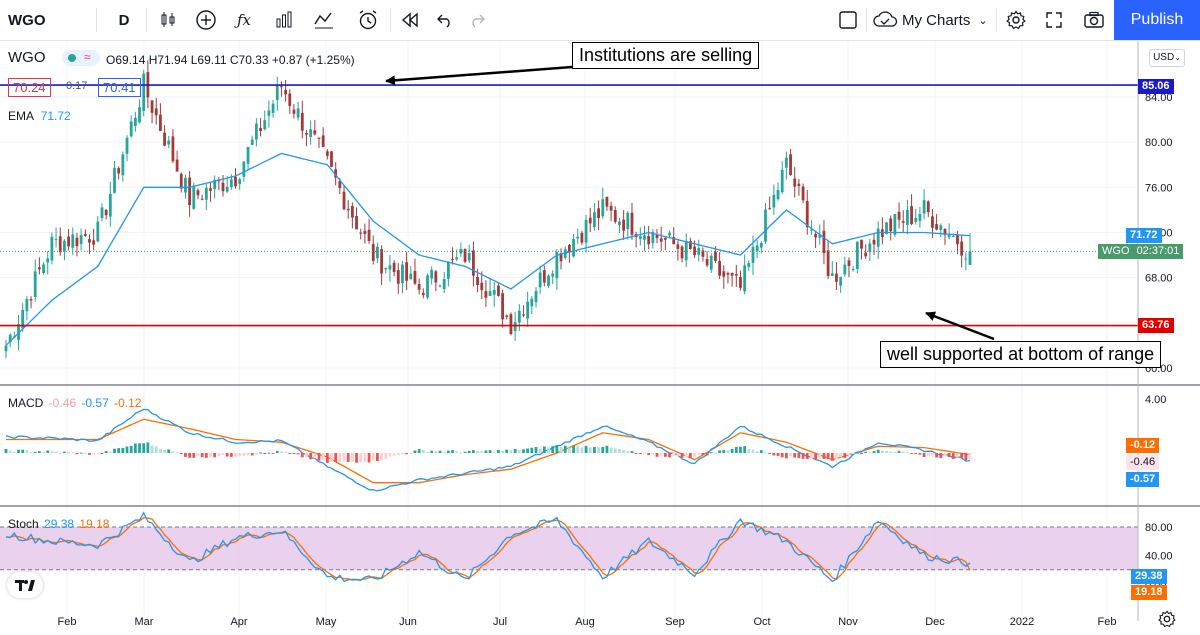  I want to click on time-tick-label: Apr, so click(238, 622).